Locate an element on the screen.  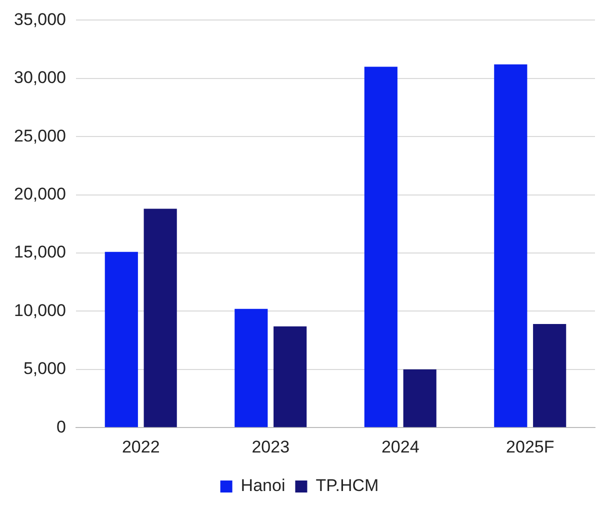
x-tick-label: 2024 is located at coordinates (400, 446).